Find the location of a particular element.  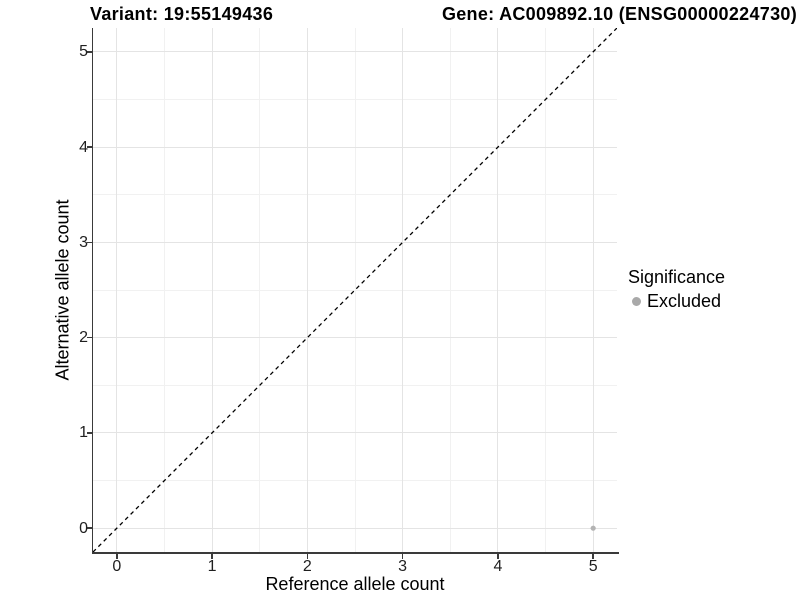

legend-title: Significance is located at coordinates (677, 277).